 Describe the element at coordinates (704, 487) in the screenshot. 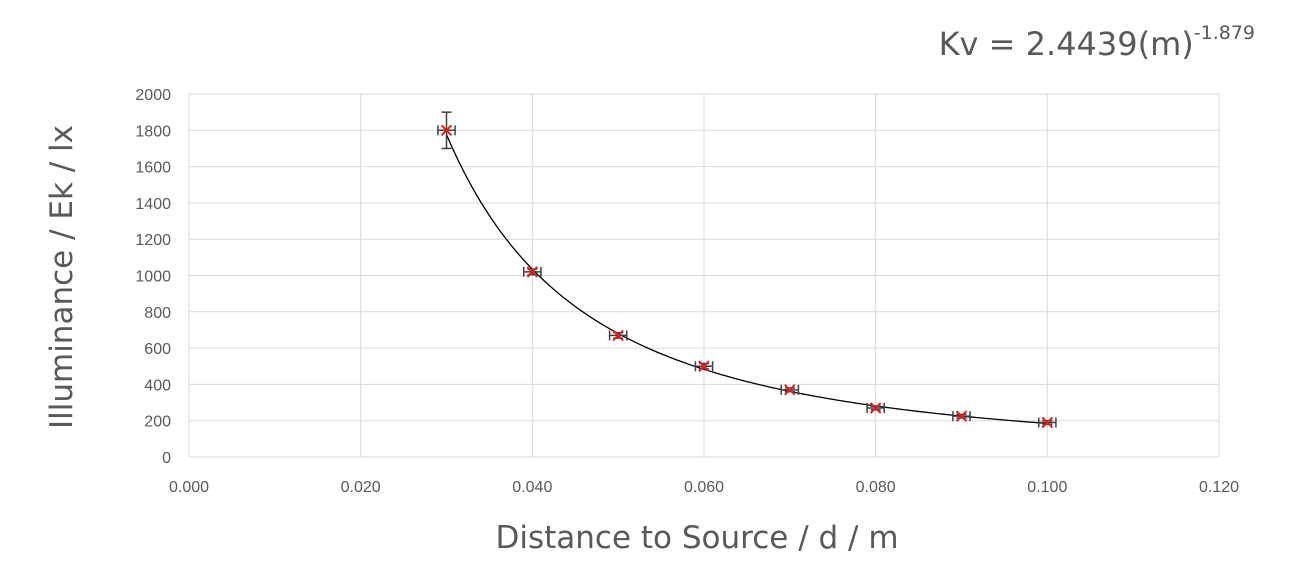

I see `x-tick-label: 0.060` at that location.